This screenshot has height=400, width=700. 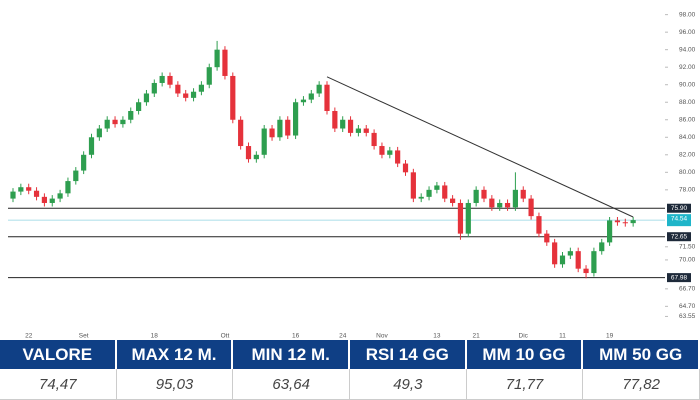 I want to click on value-cell: 77,82, so click(x=641, y=384).